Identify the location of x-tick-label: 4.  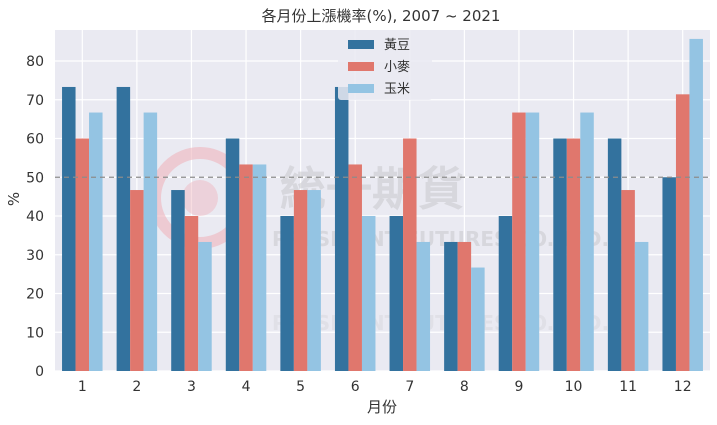
(246, 387).